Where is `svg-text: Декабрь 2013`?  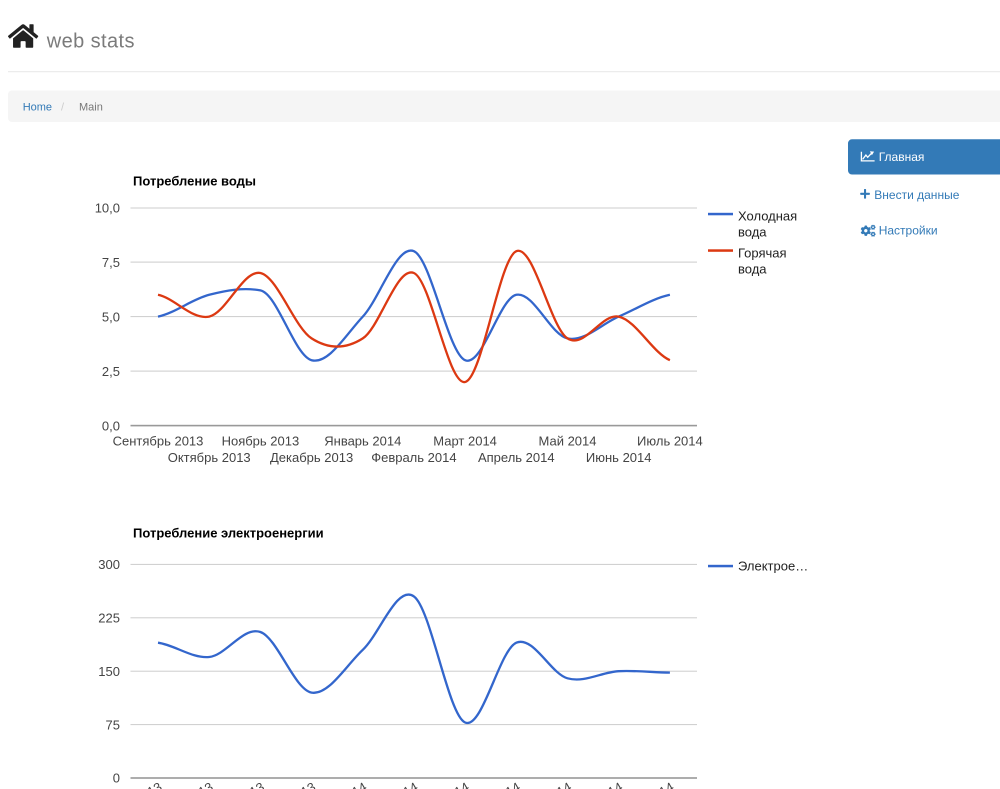 svg-text: Декабрь 2013 is located at coordinates (311, 457).